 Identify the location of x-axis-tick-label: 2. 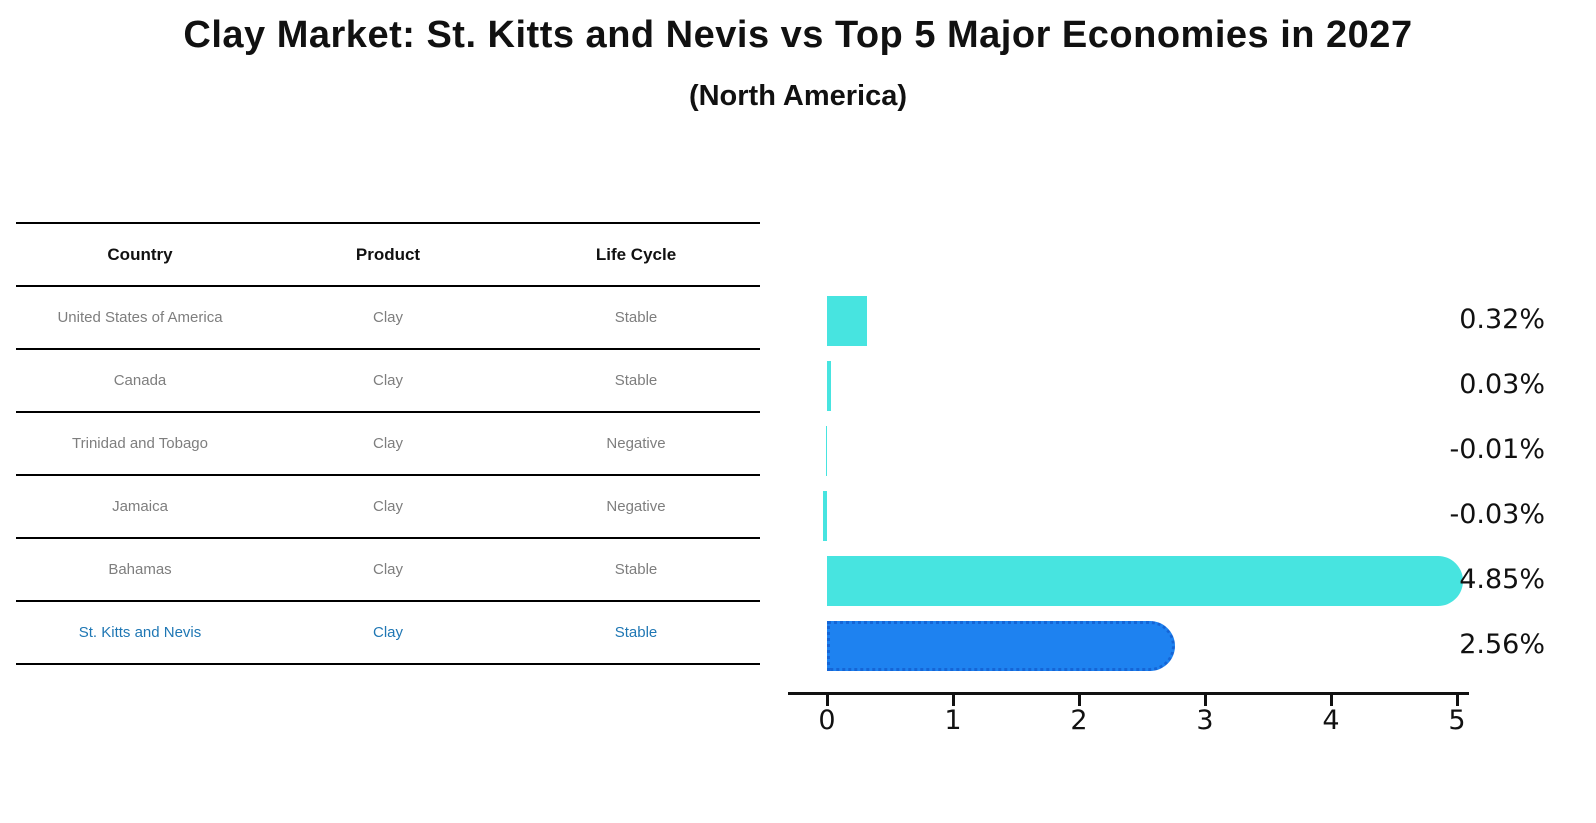
(1079, 720).